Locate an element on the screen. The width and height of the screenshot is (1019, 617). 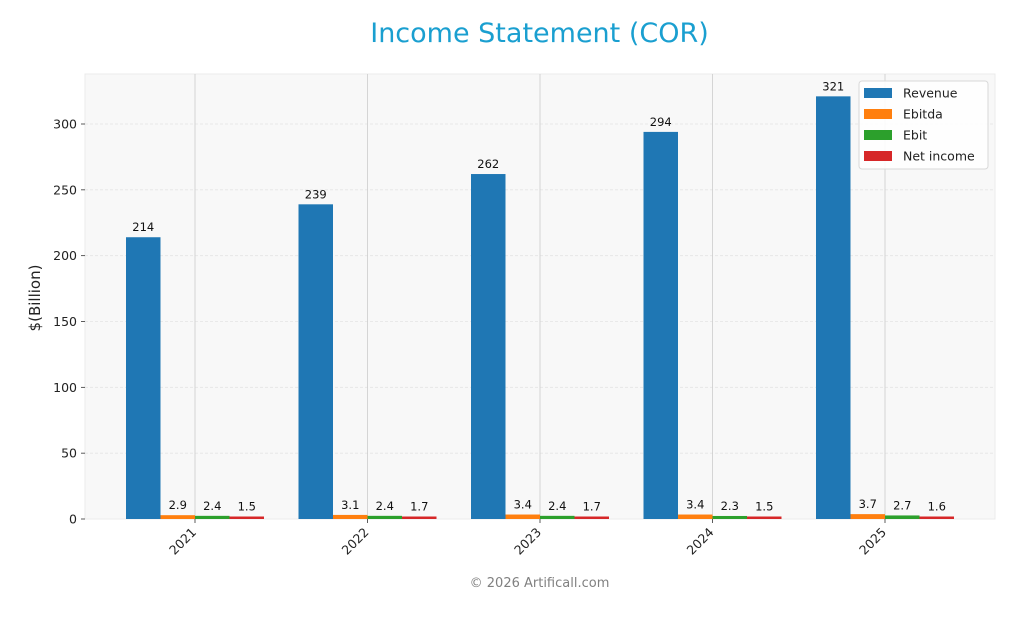
bar-value-label: 3.1 is located at coordinates (350, 505).